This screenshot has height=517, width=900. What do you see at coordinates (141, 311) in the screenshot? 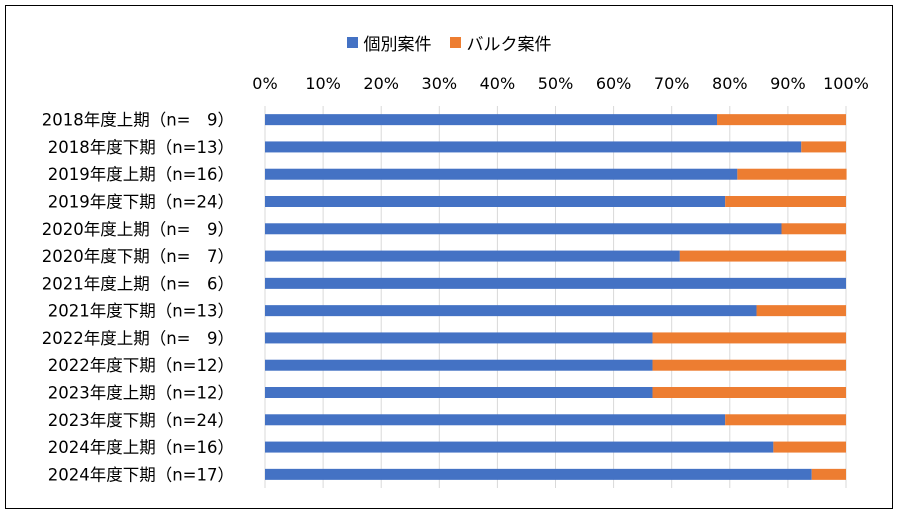
I see `category-label: 2021年度下期（n=13）` at bounding box center [141, 311].